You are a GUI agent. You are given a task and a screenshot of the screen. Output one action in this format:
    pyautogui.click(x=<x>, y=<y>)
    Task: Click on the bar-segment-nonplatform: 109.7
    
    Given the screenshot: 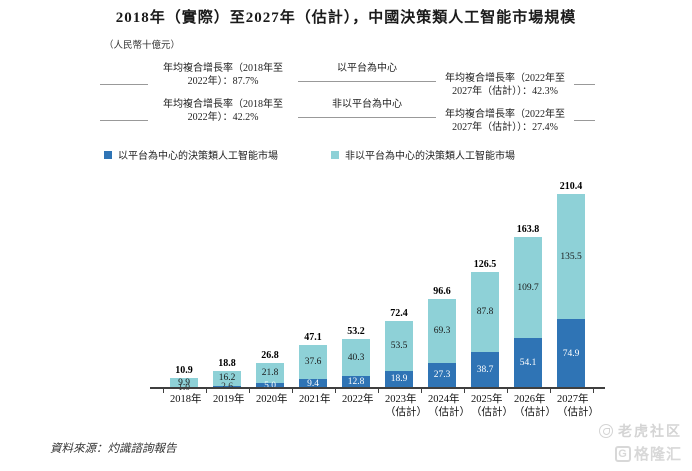 What is the action you would take?
    pyautogui.click(x=528, y=288)
    